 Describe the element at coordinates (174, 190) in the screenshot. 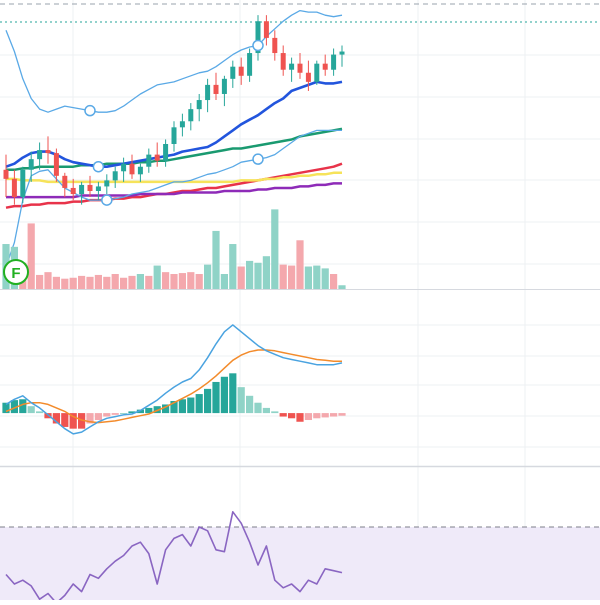

I see `ma-purple-line` at that location.